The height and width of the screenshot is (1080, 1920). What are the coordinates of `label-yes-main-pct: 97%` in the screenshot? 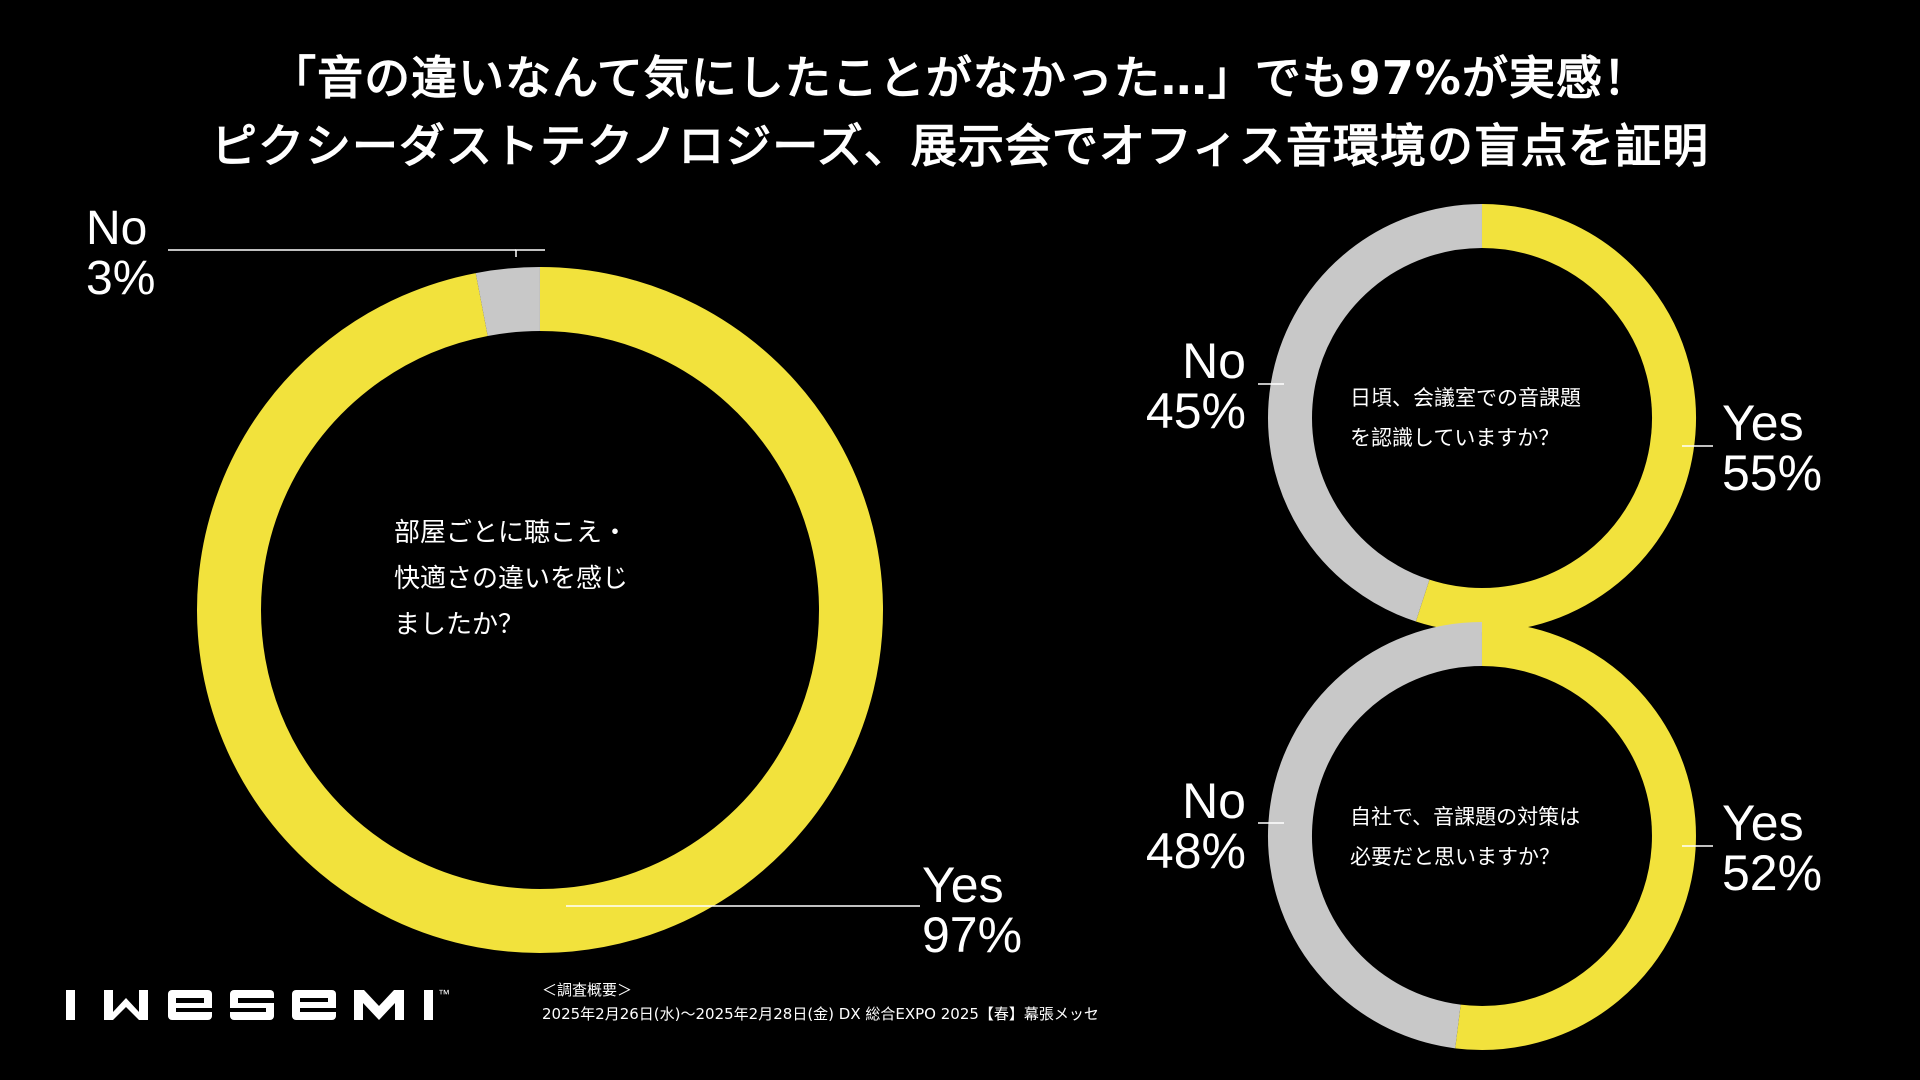 It's located at (972, 935).